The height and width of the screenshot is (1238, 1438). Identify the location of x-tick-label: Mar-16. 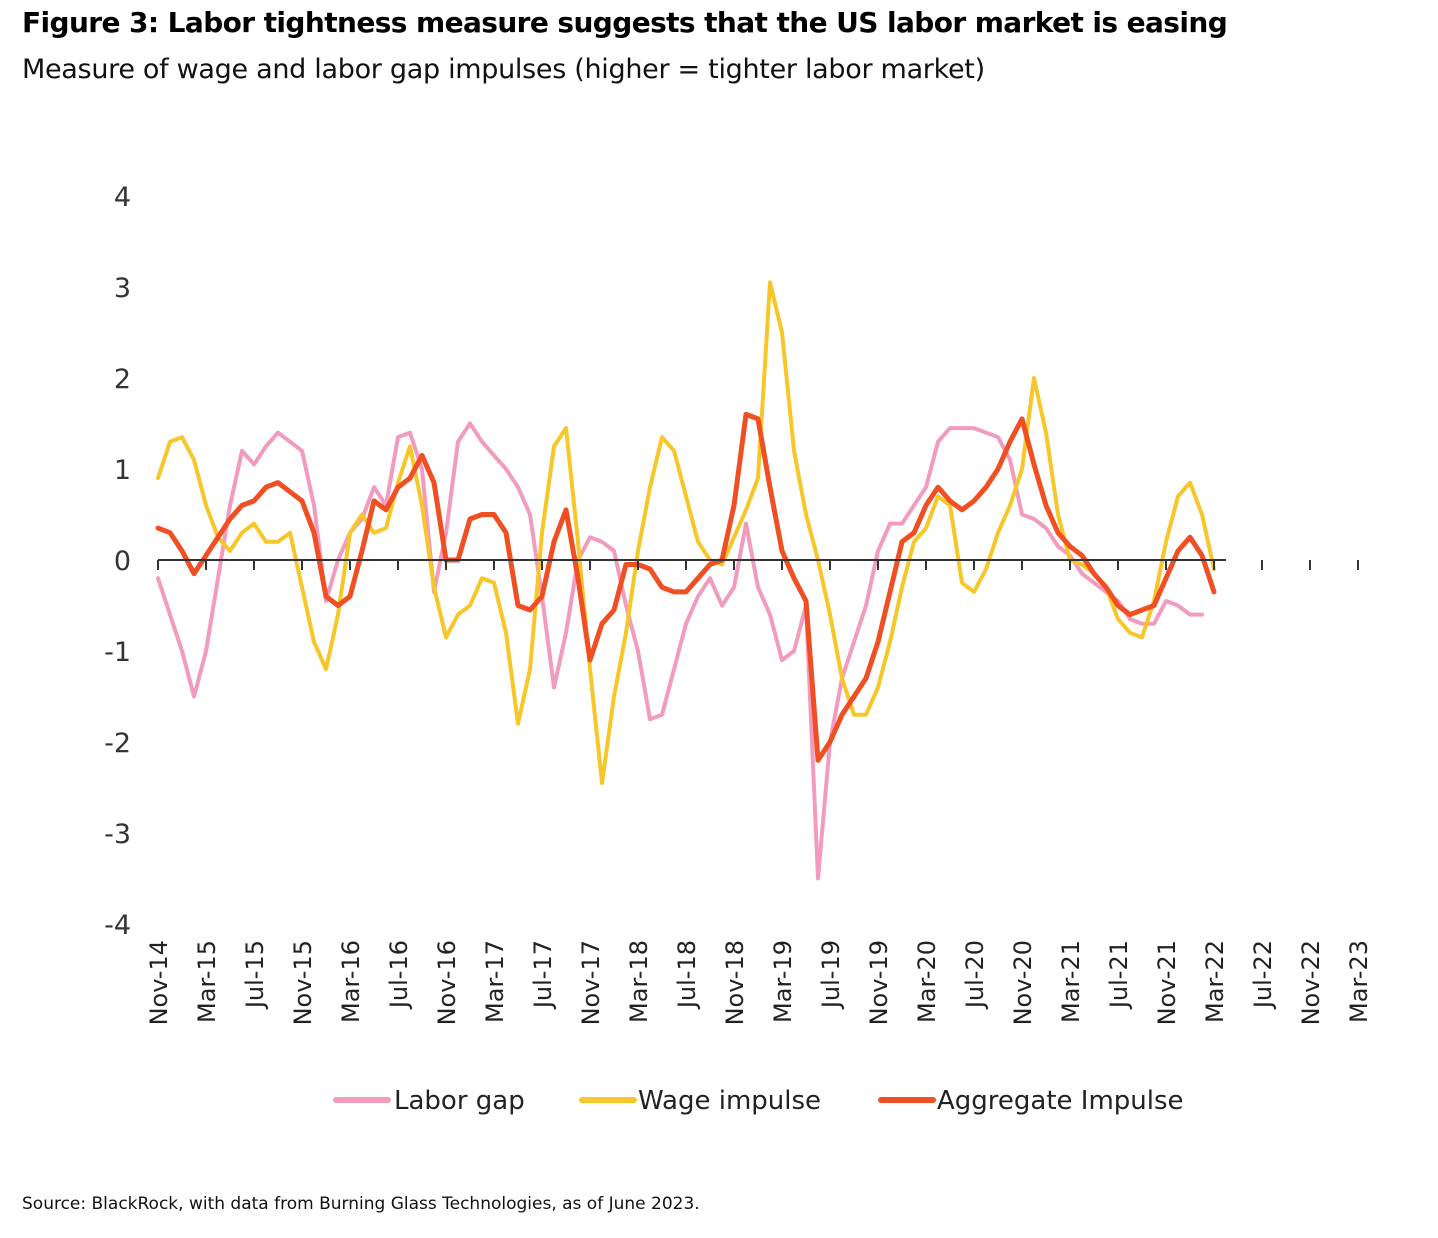
(351, 981).